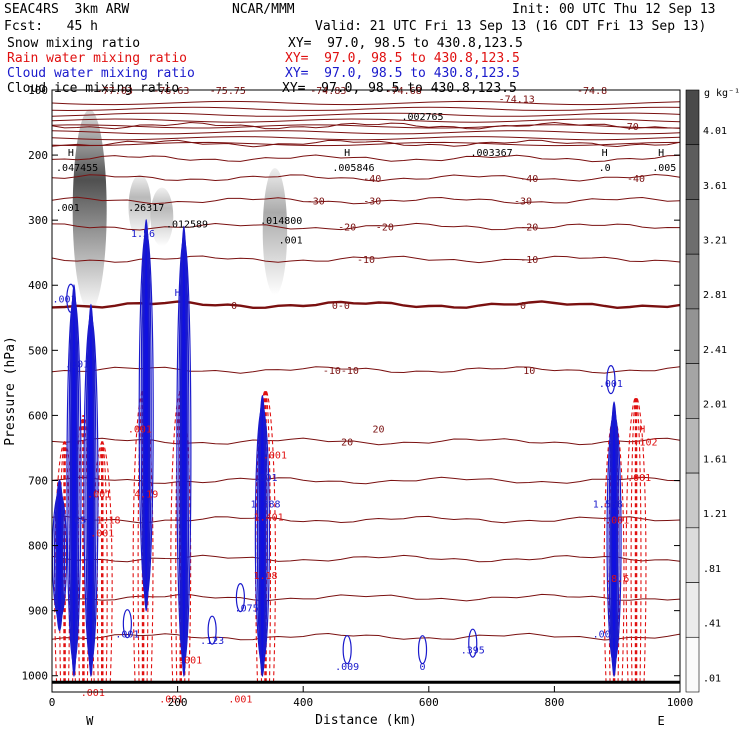 This screenshot has width=740, height=740. What do you see at coordinates (275, 232) in the screenshot?
I see `cloud-ice-plume` at bounding box center [275, 232].